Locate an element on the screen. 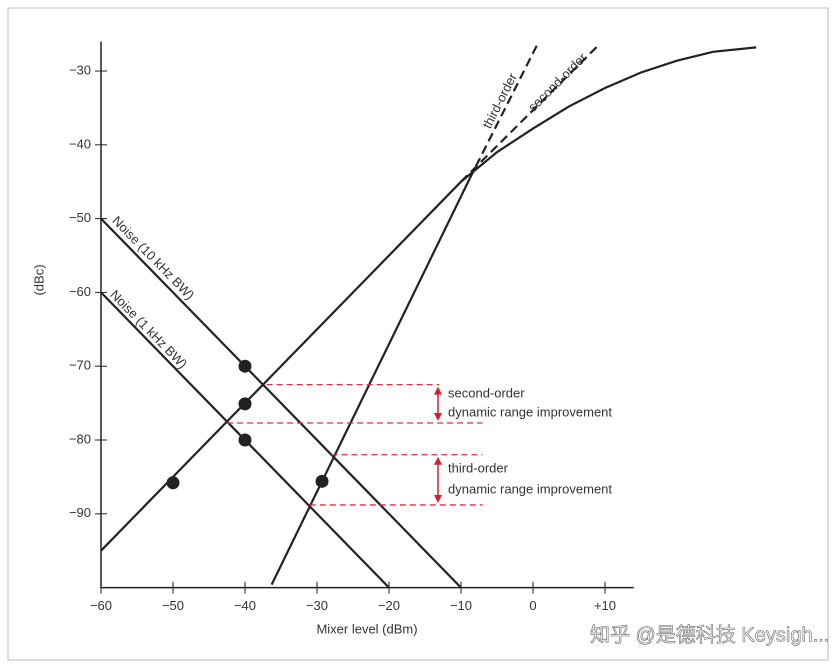  x-tick-label: −10 is located at coordinates (461, 605).